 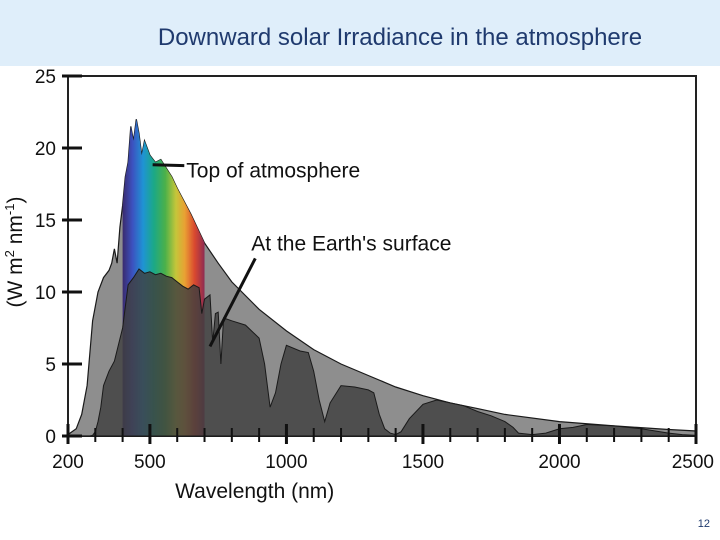 I want to click on y-tick-label: 15, so click(x=45, y=221).